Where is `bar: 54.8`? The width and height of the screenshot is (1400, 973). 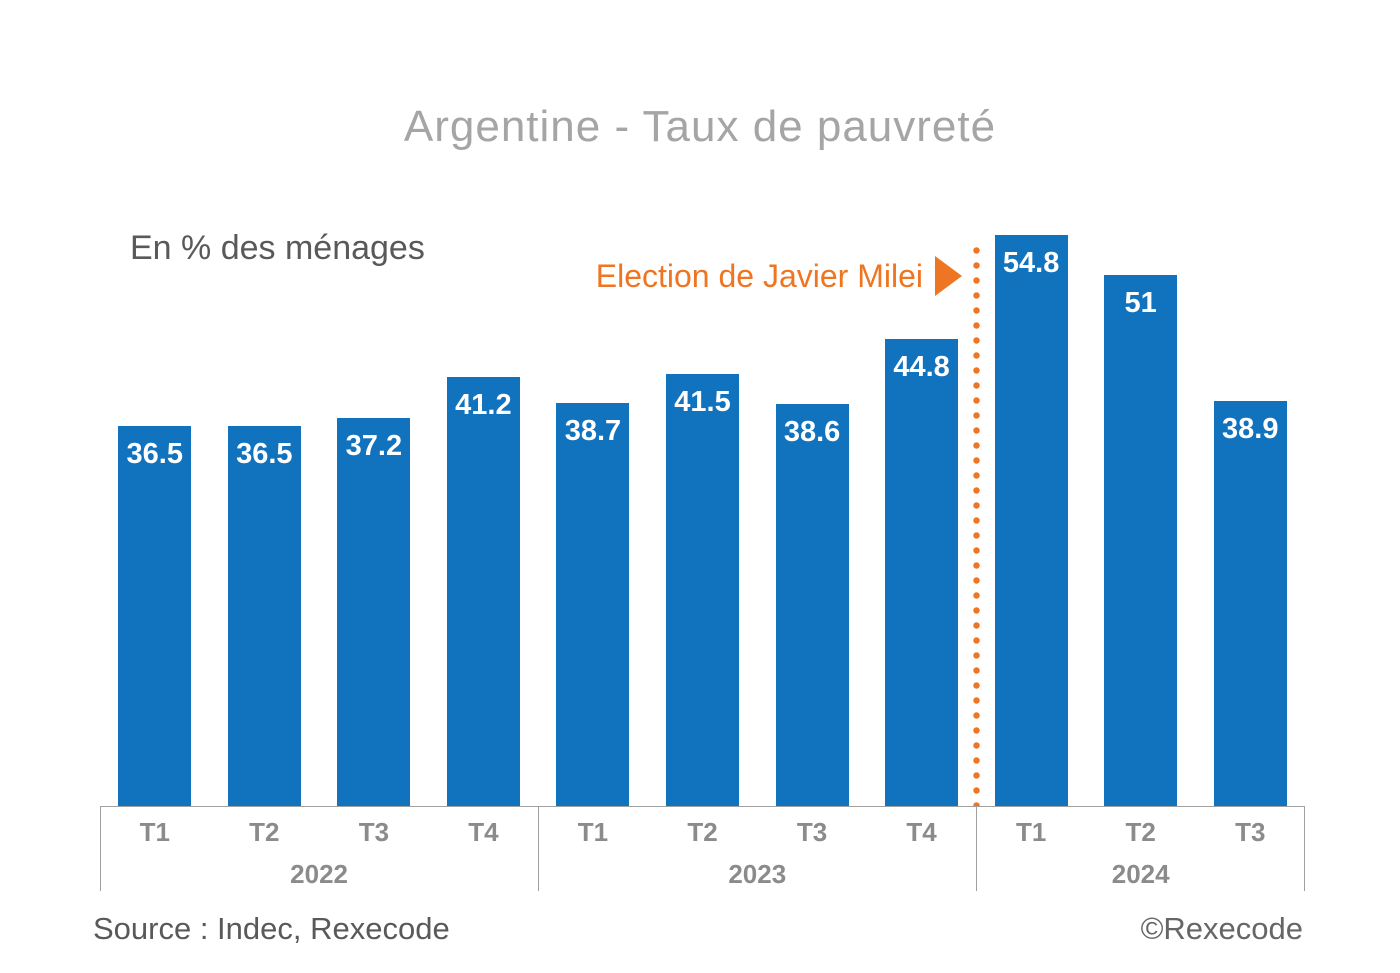 bar: 54.8 is located at coordinates (1031, 520).